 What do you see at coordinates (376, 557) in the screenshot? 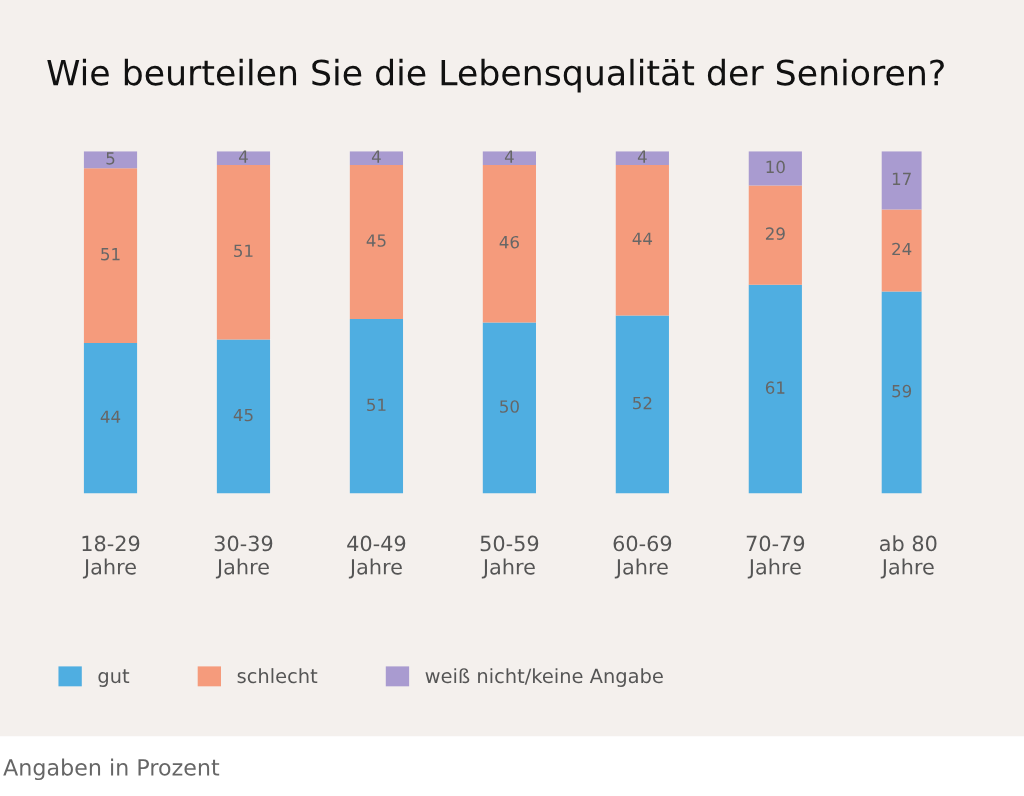
I see `x-tick-label: 40-49 Jahre` at bounding box center [376, 557].